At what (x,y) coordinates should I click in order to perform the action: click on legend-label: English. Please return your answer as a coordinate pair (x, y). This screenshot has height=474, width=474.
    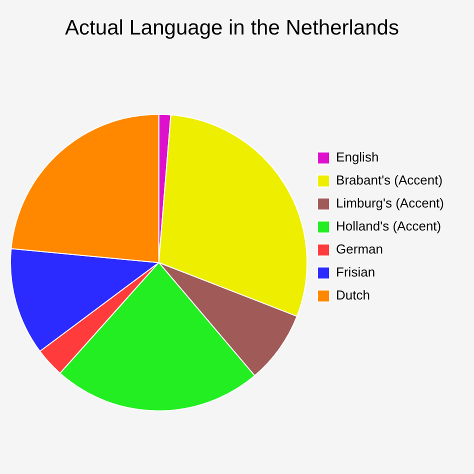
    Looking at the image, I should click on (357, 157).